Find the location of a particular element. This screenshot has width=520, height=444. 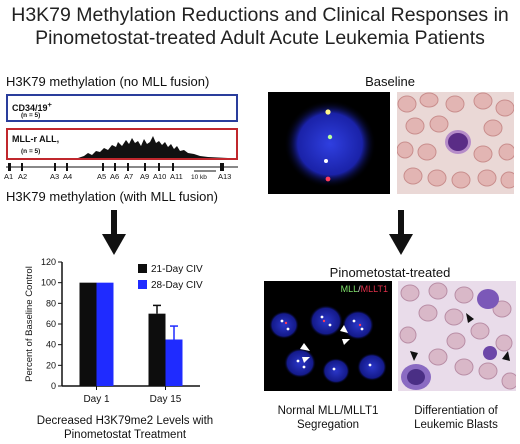

fish-caption: Normal MLL/MLLT1 Segregation is located at coordinates (328, 418).